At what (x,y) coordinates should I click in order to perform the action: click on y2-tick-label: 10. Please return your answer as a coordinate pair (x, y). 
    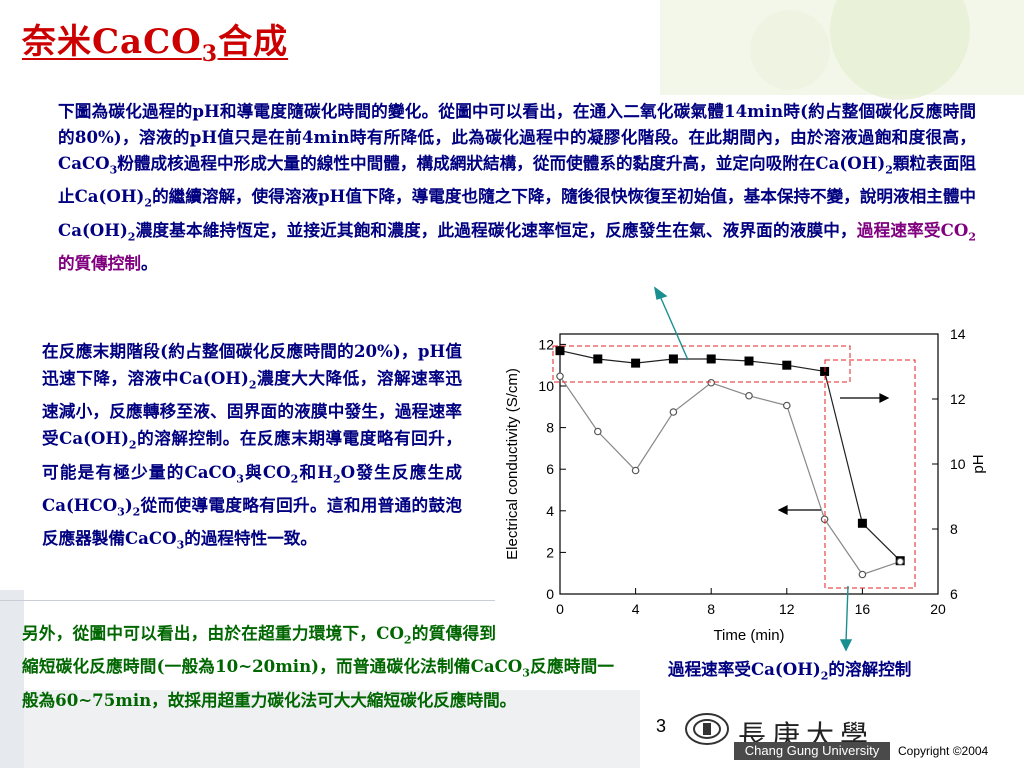
    Looking at the image, I should click on (958, 464).